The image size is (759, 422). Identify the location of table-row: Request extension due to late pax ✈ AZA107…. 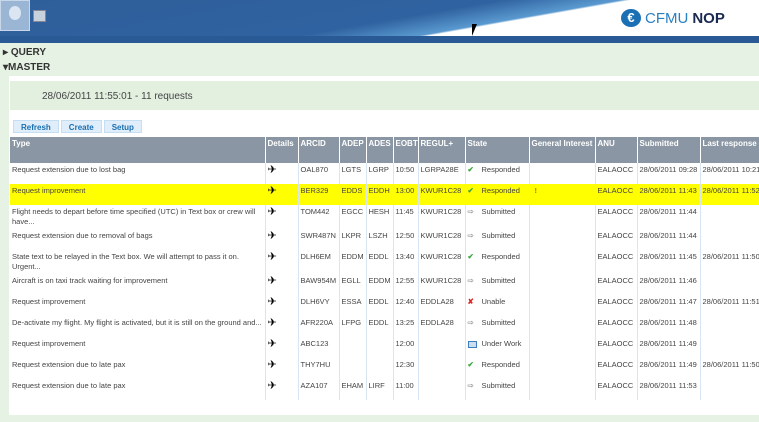
(384, 389).